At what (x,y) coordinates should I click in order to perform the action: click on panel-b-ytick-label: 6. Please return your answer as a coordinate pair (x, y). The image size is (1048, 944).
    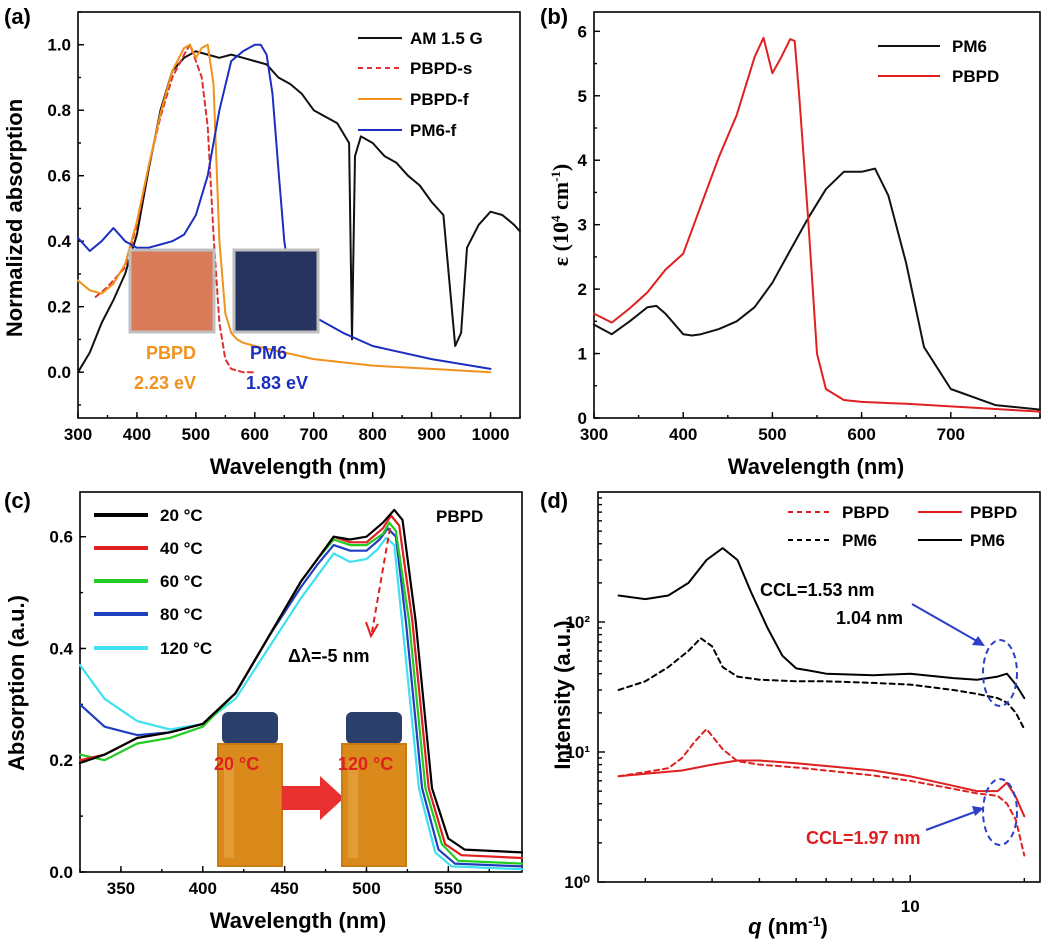
    Looking at the image, I should click on (582, 31).